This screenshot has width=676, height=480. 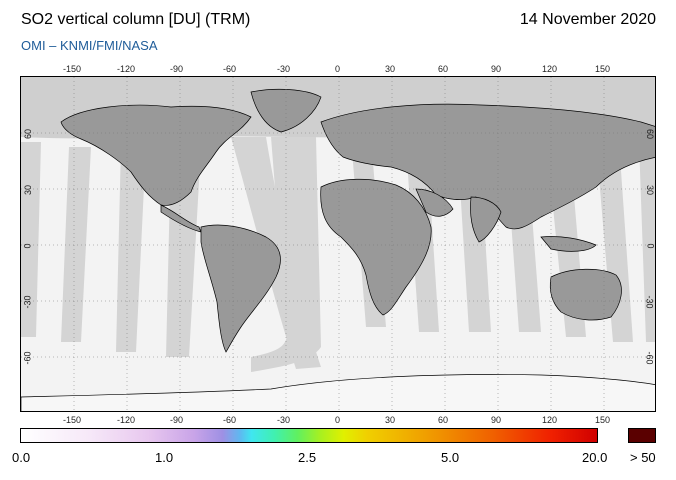 I want to click on bottom-lon-tick: 120, so click(x=550, y=420).